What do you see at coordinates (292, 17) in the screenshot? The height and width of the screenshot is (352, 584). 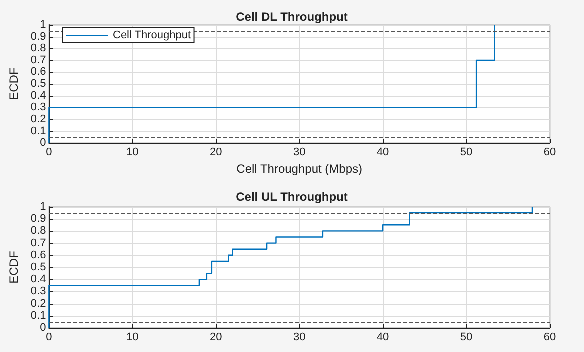 I see `chart-title: Cell DL Throughput` at bounding box center [292, 17].